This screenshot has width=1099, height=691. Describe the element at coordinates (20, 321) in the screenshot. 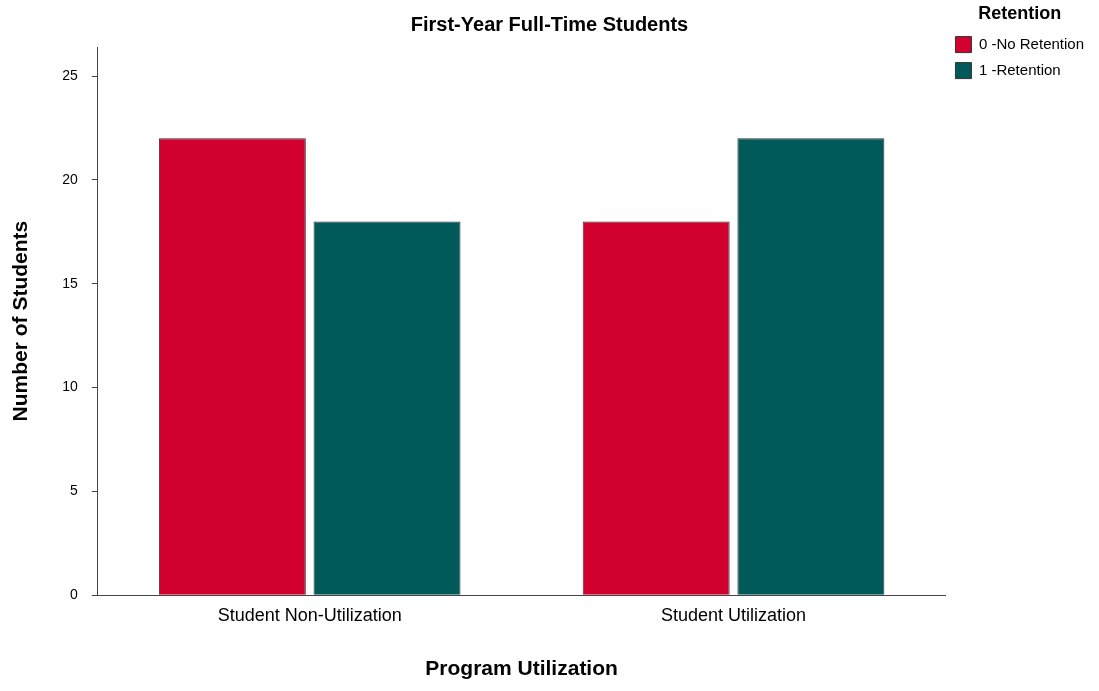

I see `y-axis-title: Number of Students` at that location.